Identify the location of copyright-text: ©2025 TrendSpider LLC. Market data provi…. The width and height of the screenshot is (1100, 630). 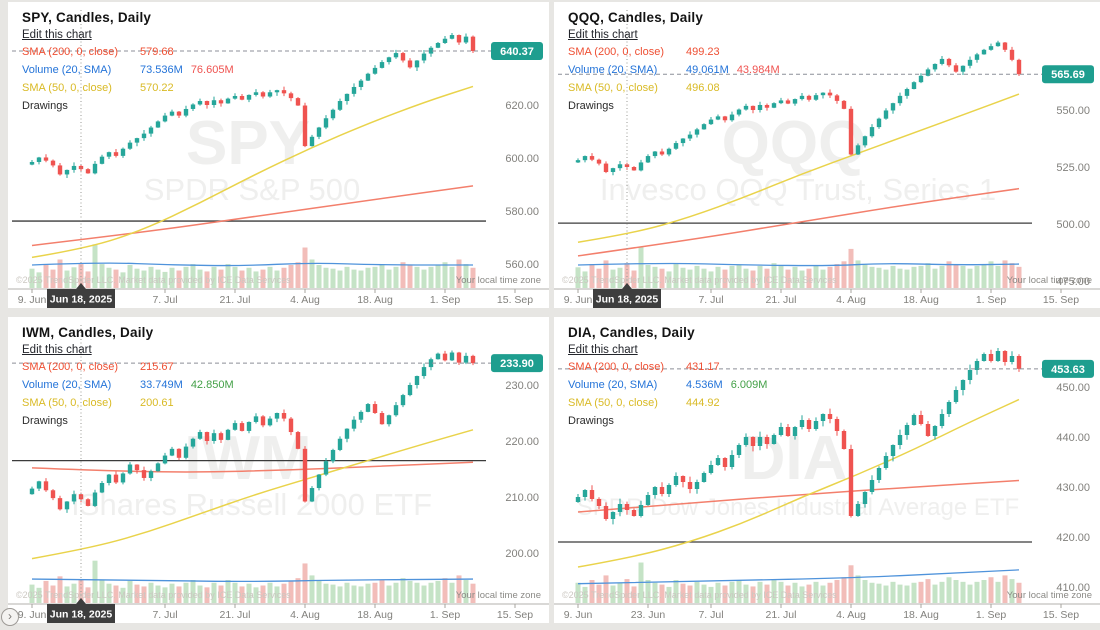
(699, 595).